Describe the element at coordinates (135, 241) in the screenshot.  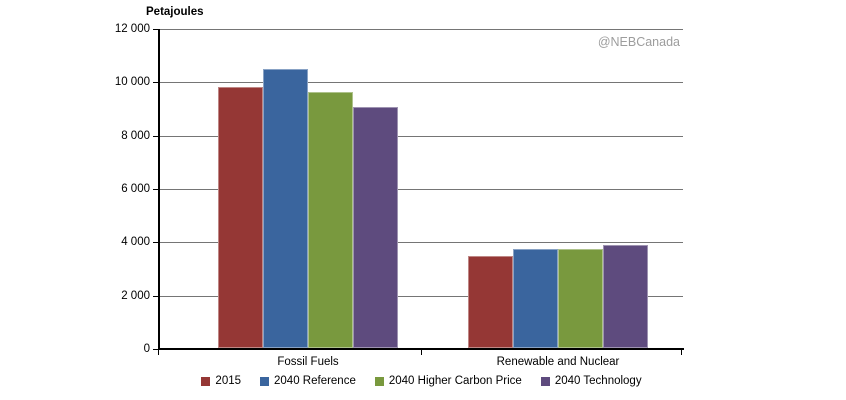
I see `y-axis-tick-label: 4 000` at that location.